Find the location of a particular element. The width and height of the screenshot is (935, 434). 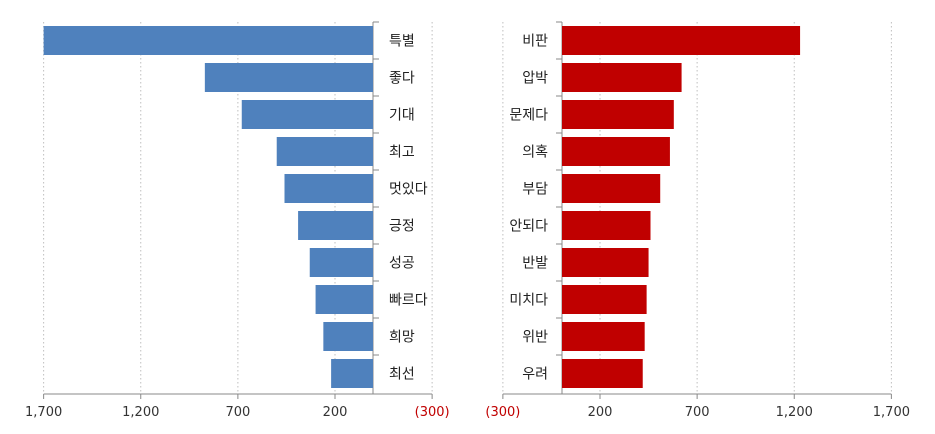

left-x-tick-label: 200 is located at coordinates (335, 412).